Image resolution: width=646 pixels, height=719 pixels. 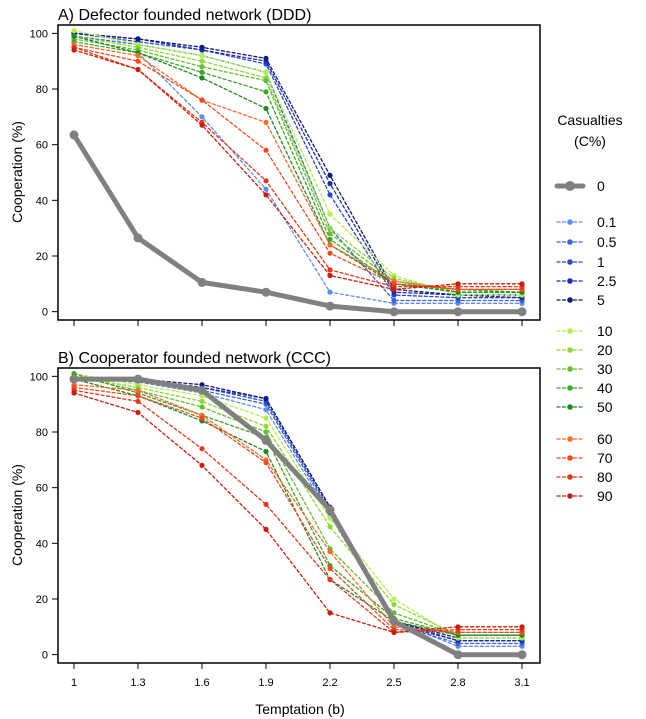 I want to click on legend-label: 90, so click(x=605, y=496).